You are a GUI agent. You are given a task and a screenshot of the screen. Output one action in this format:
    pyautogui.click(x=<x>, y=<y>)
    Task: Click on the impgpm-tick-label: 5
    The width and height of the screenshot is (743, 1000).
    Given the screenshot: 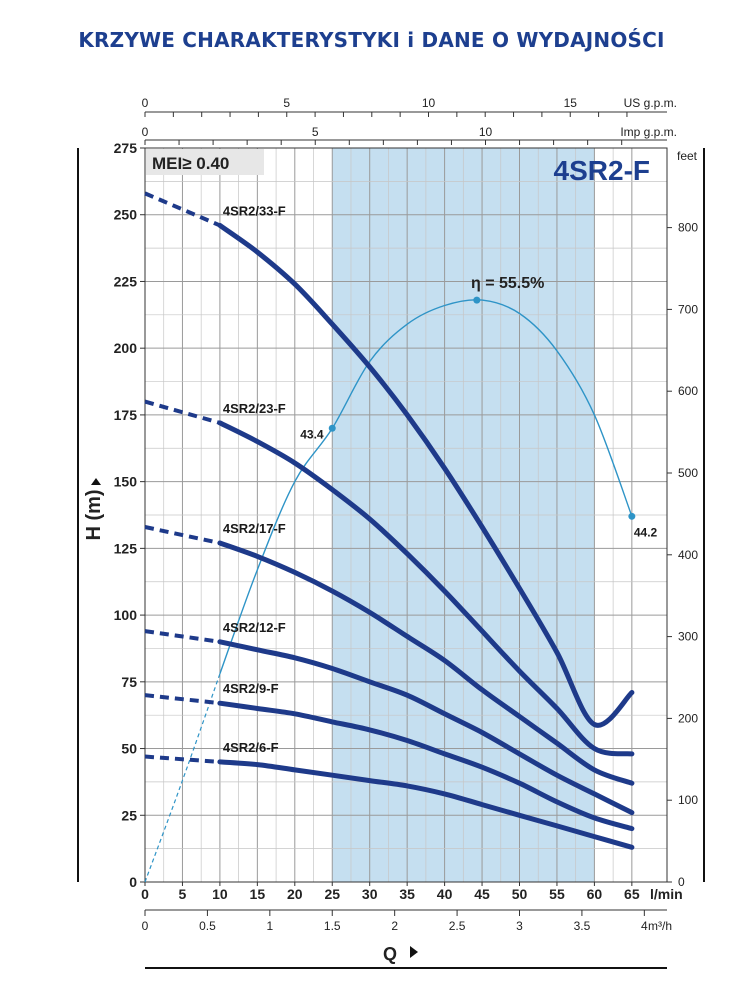 What is the action you would take?
    pyautogui.click(x=315, y=132)
    